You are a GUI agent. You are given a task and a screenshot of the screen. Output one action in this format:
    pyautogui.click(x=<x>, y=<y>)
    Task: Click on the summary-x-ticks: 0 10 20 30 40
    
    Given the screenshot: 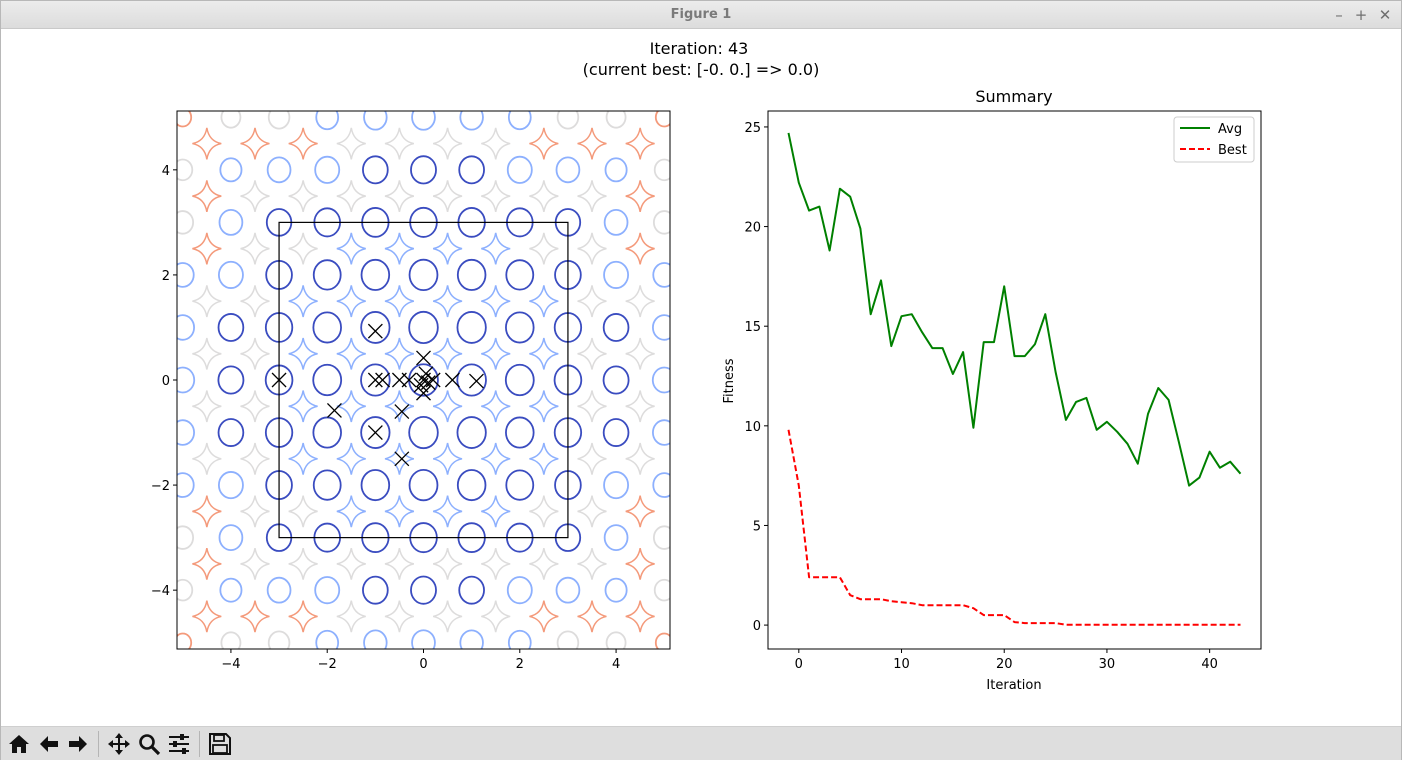 What is the action you would take?
    pyautogui.click(x=1006, y=660)
    